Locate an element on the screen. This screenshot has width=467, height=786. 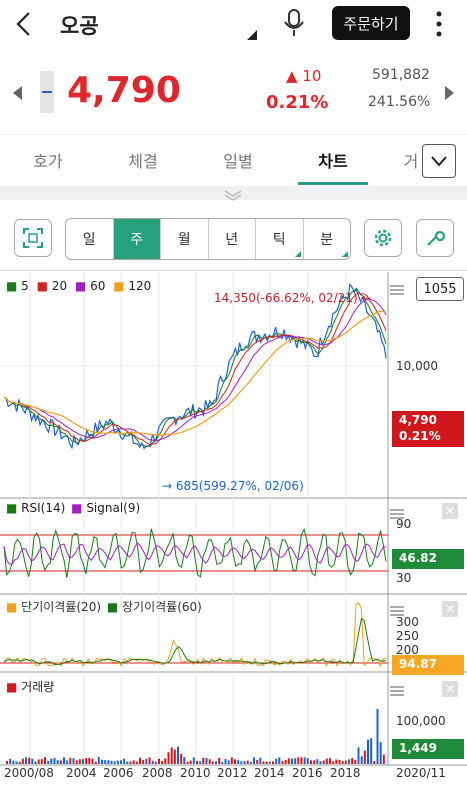
x-tick: 2008 is located at coordinates (157, 773).